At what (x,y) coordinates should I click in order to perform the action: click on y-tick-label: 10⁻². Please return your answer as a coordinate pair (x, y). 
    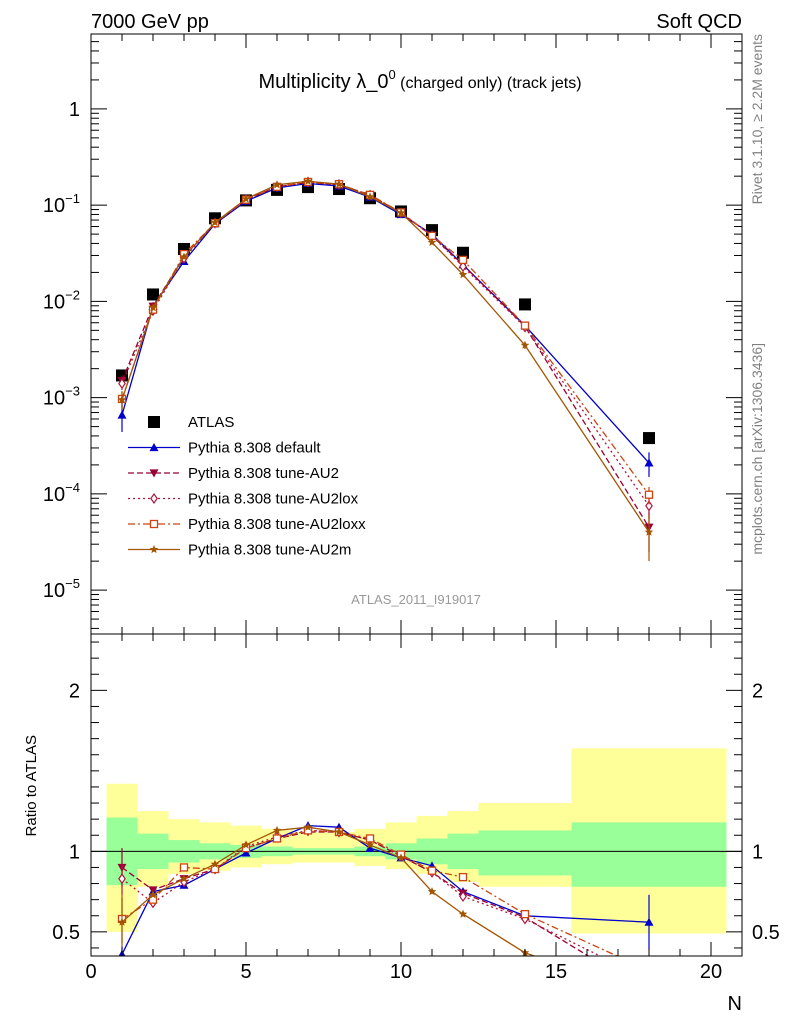
    Looking at the image, I should click on (61, 300).